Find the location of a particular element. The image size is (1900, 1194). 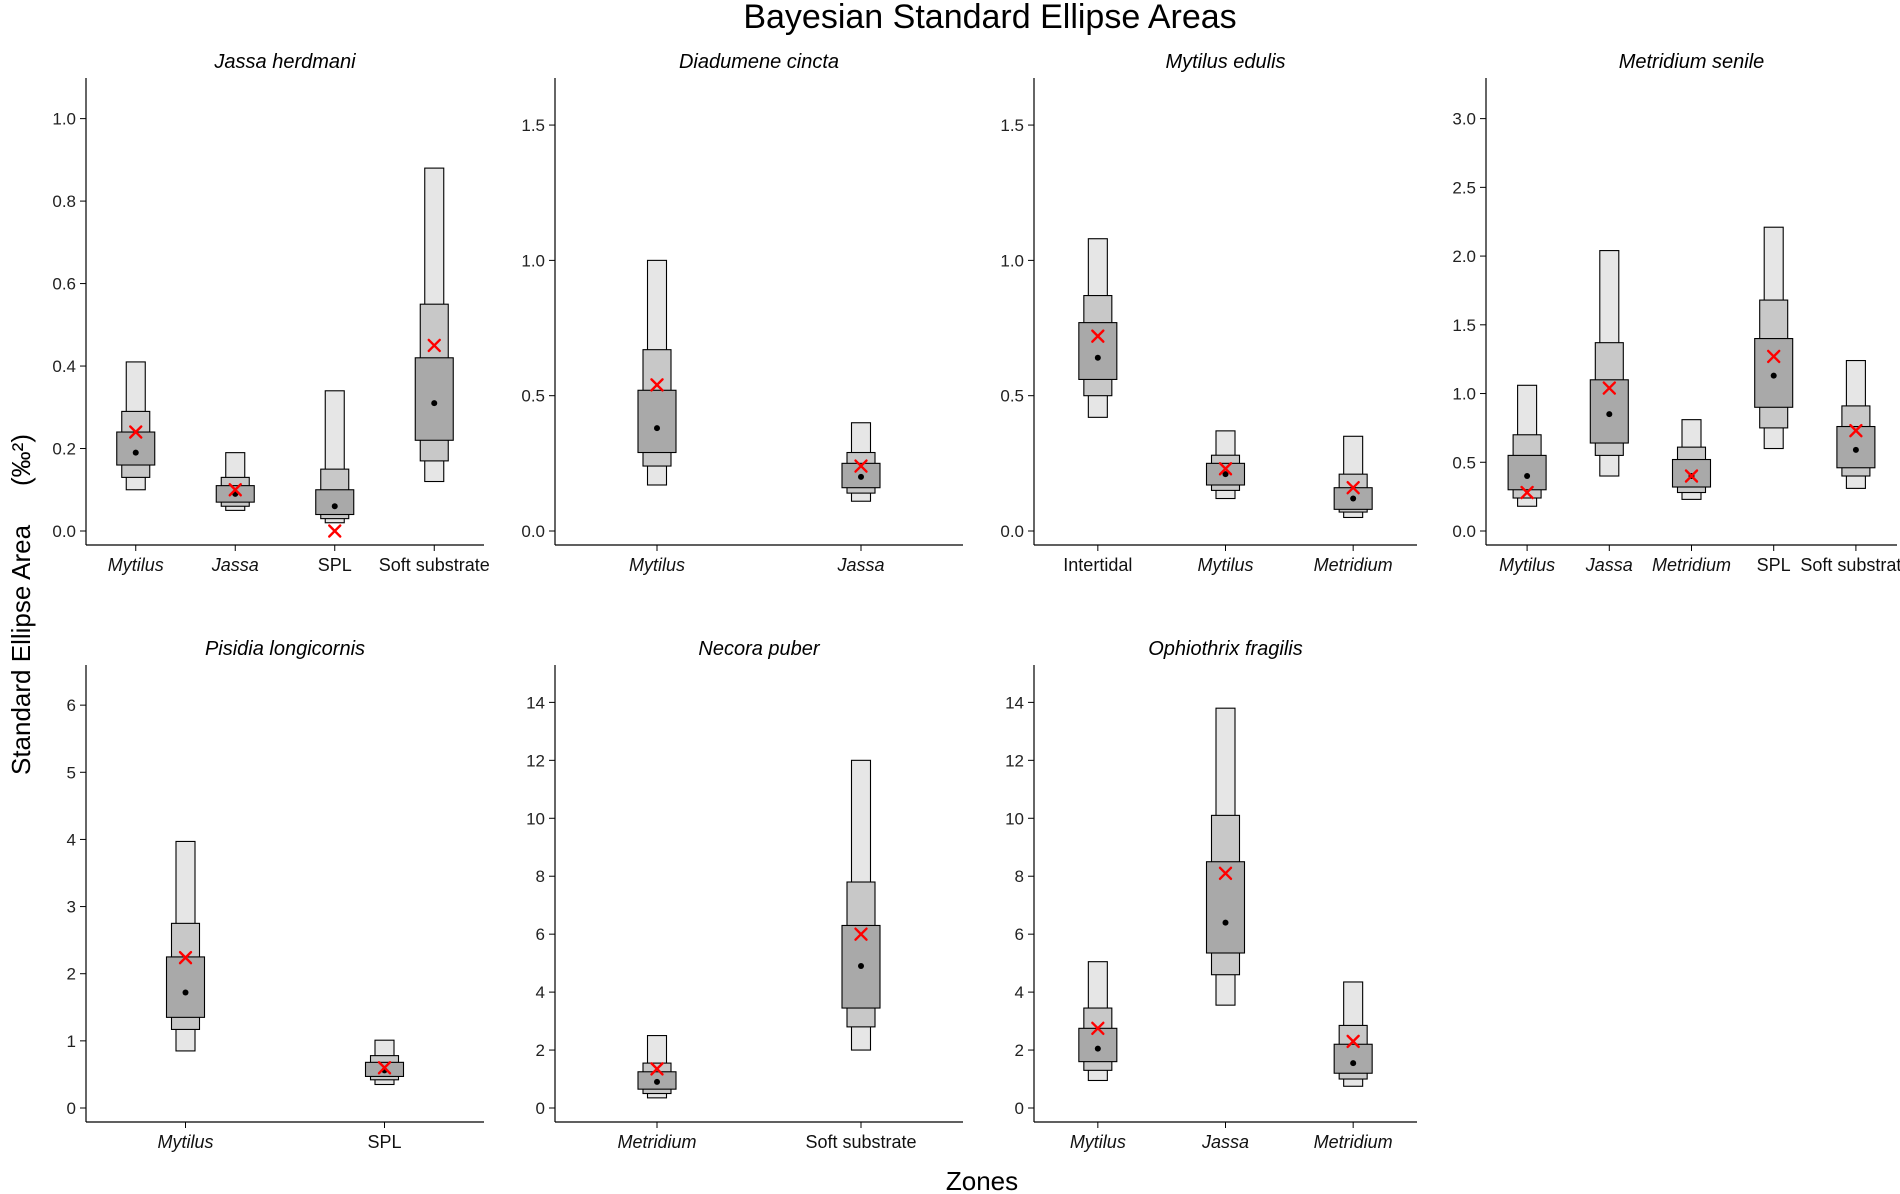

y-tick-label: 0 is located at coordinates (71, 1108).